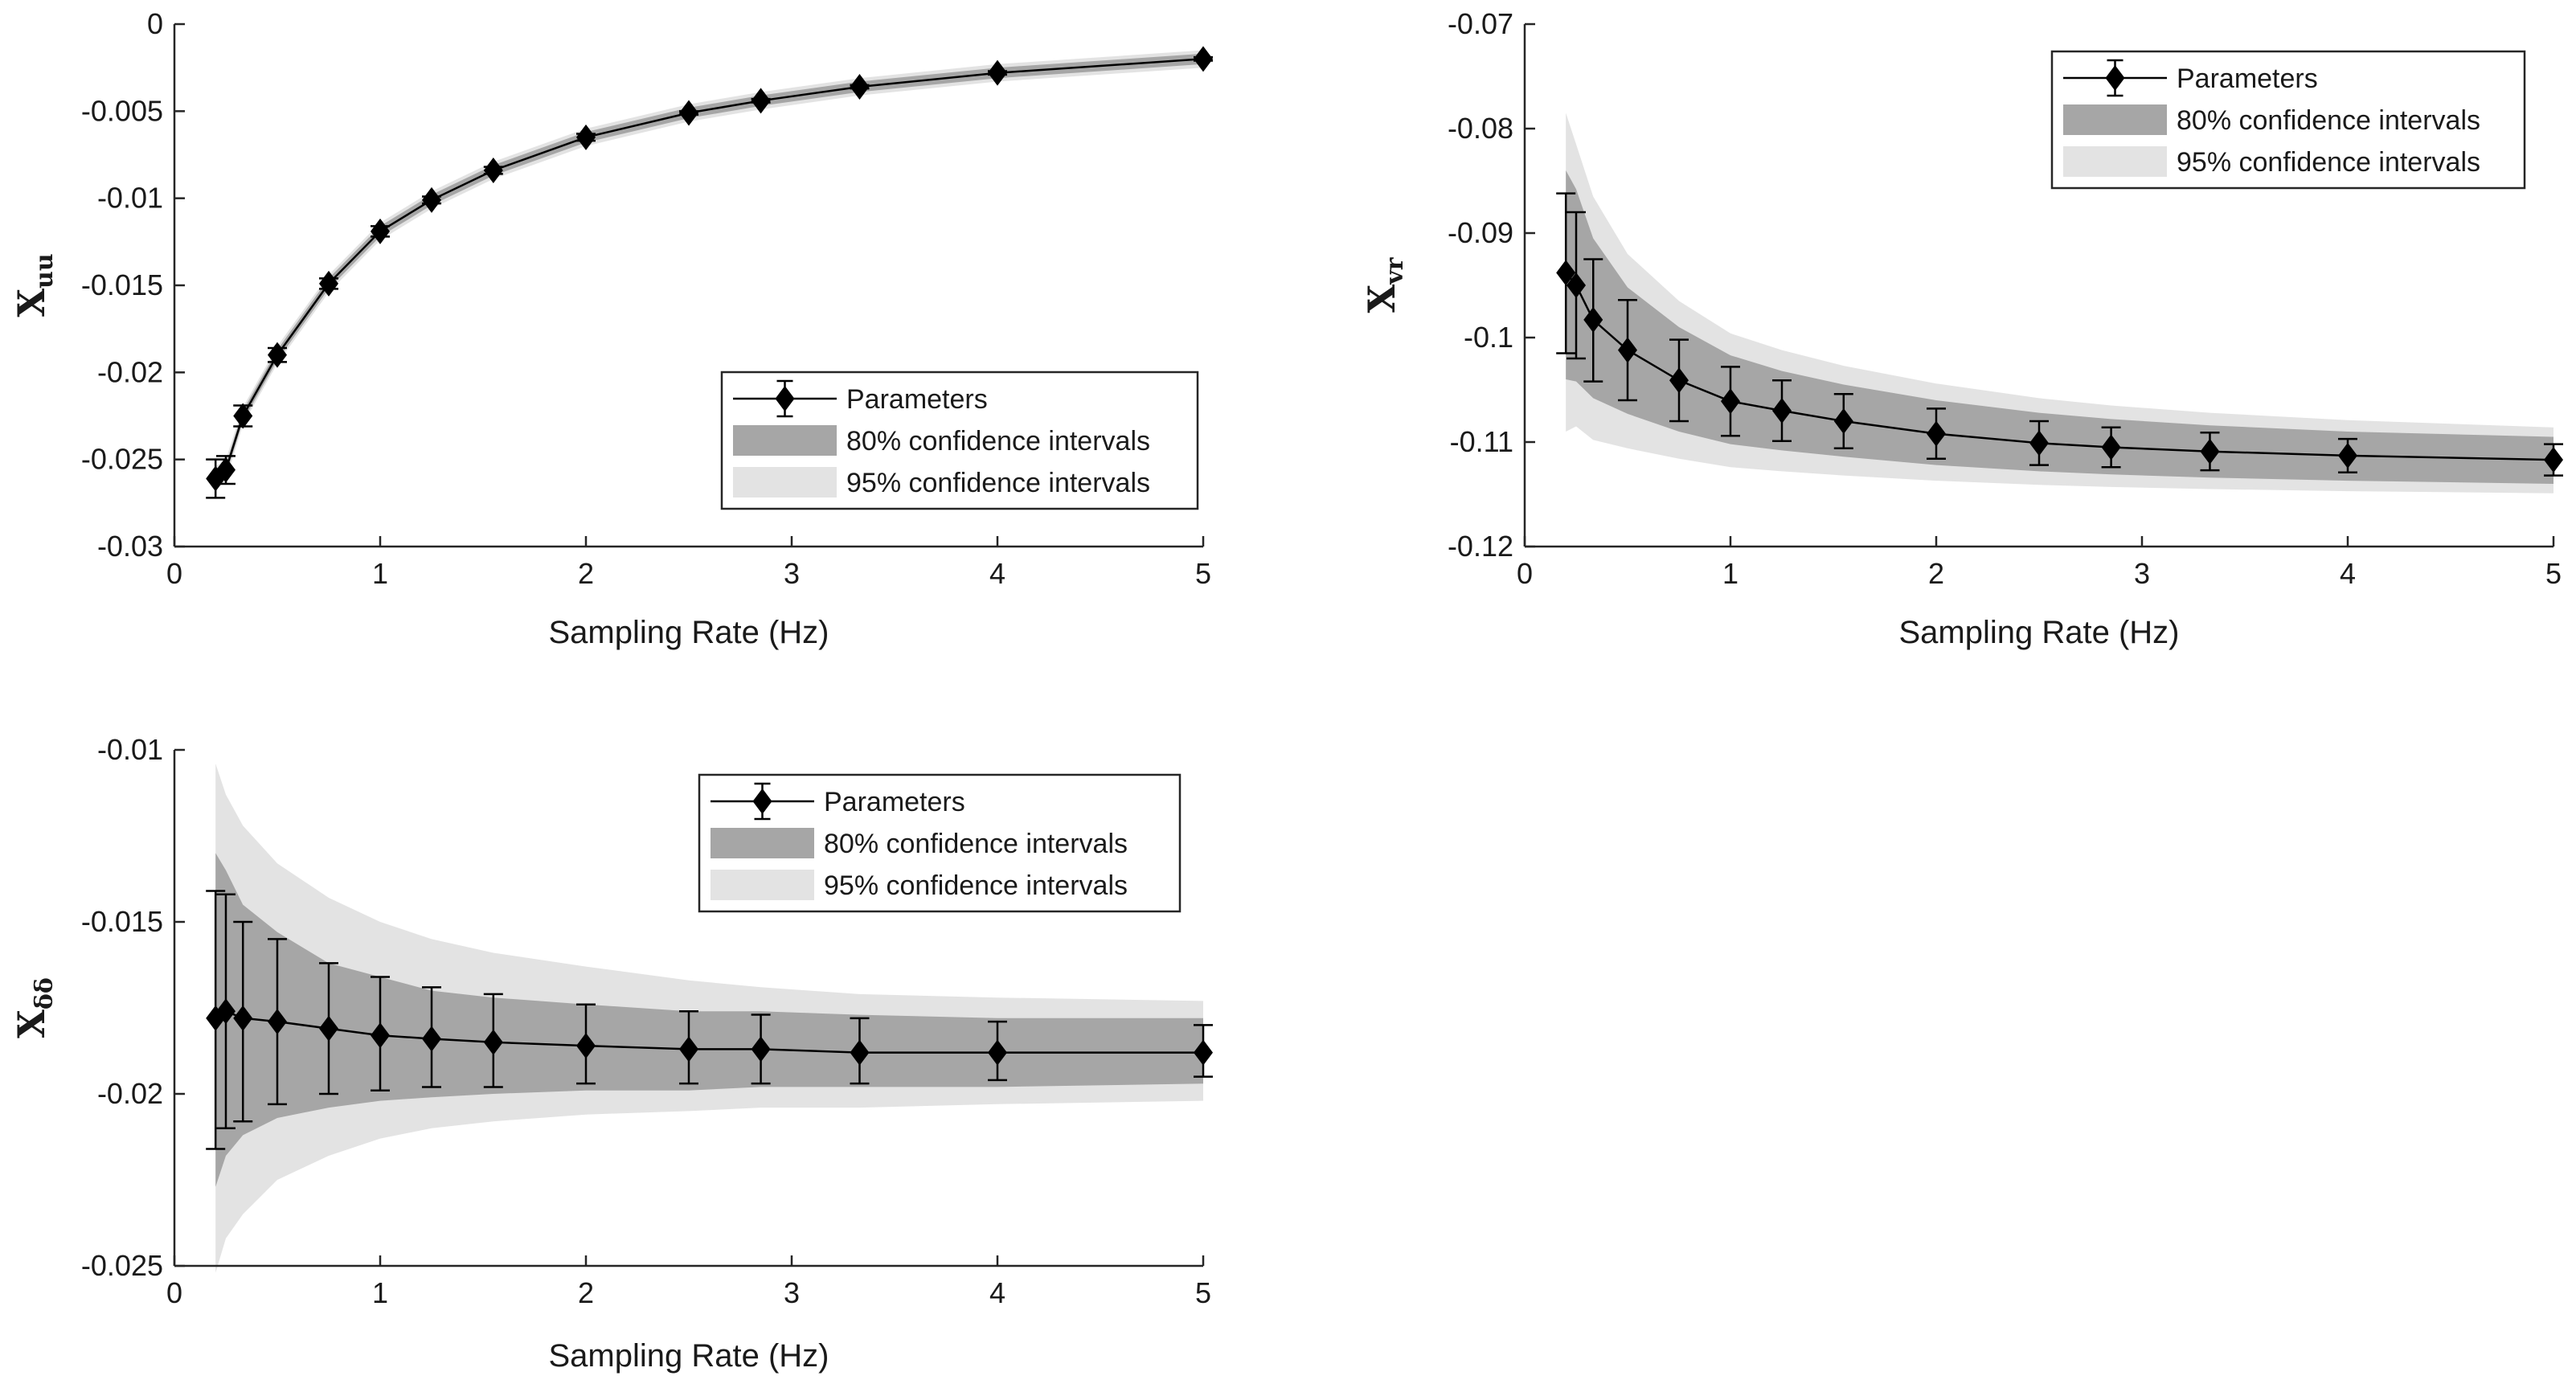 The image size is (2576, 1380). What do you see at coordinates (1488, 338) in the screenshot?
I see `y-tick-label: -0.1` at bounding box center [1488, 338].